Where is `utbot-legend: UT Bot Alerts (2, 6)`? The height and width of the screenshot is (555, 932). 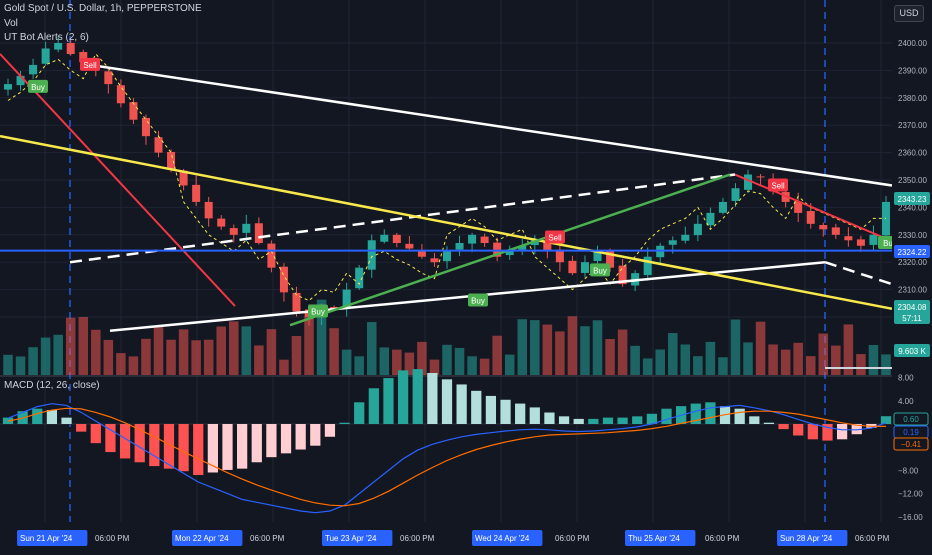
utbot-legend: UT Bot Alerts (2, 6) is located at coordinates (46, 37).